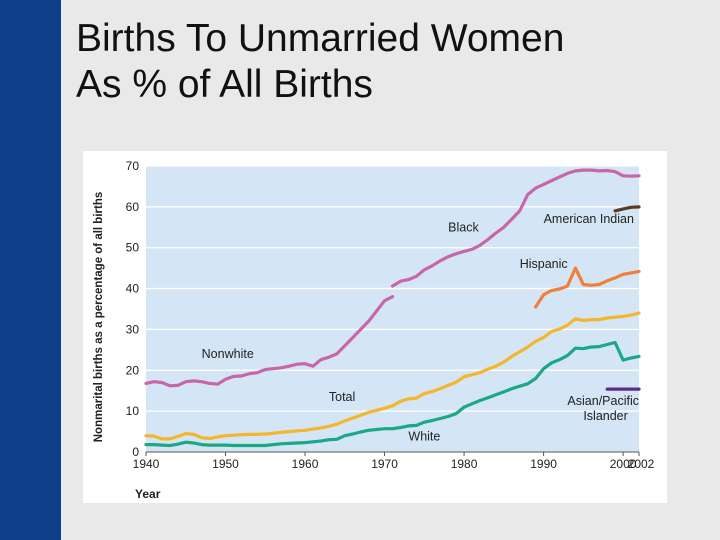 Image resolution: width=720 pixels, height=540 pixels. What do you see at coordinates (587, 287) in the screenshot?
I see `series-line-hispanic` at bounding box center [587, 287].